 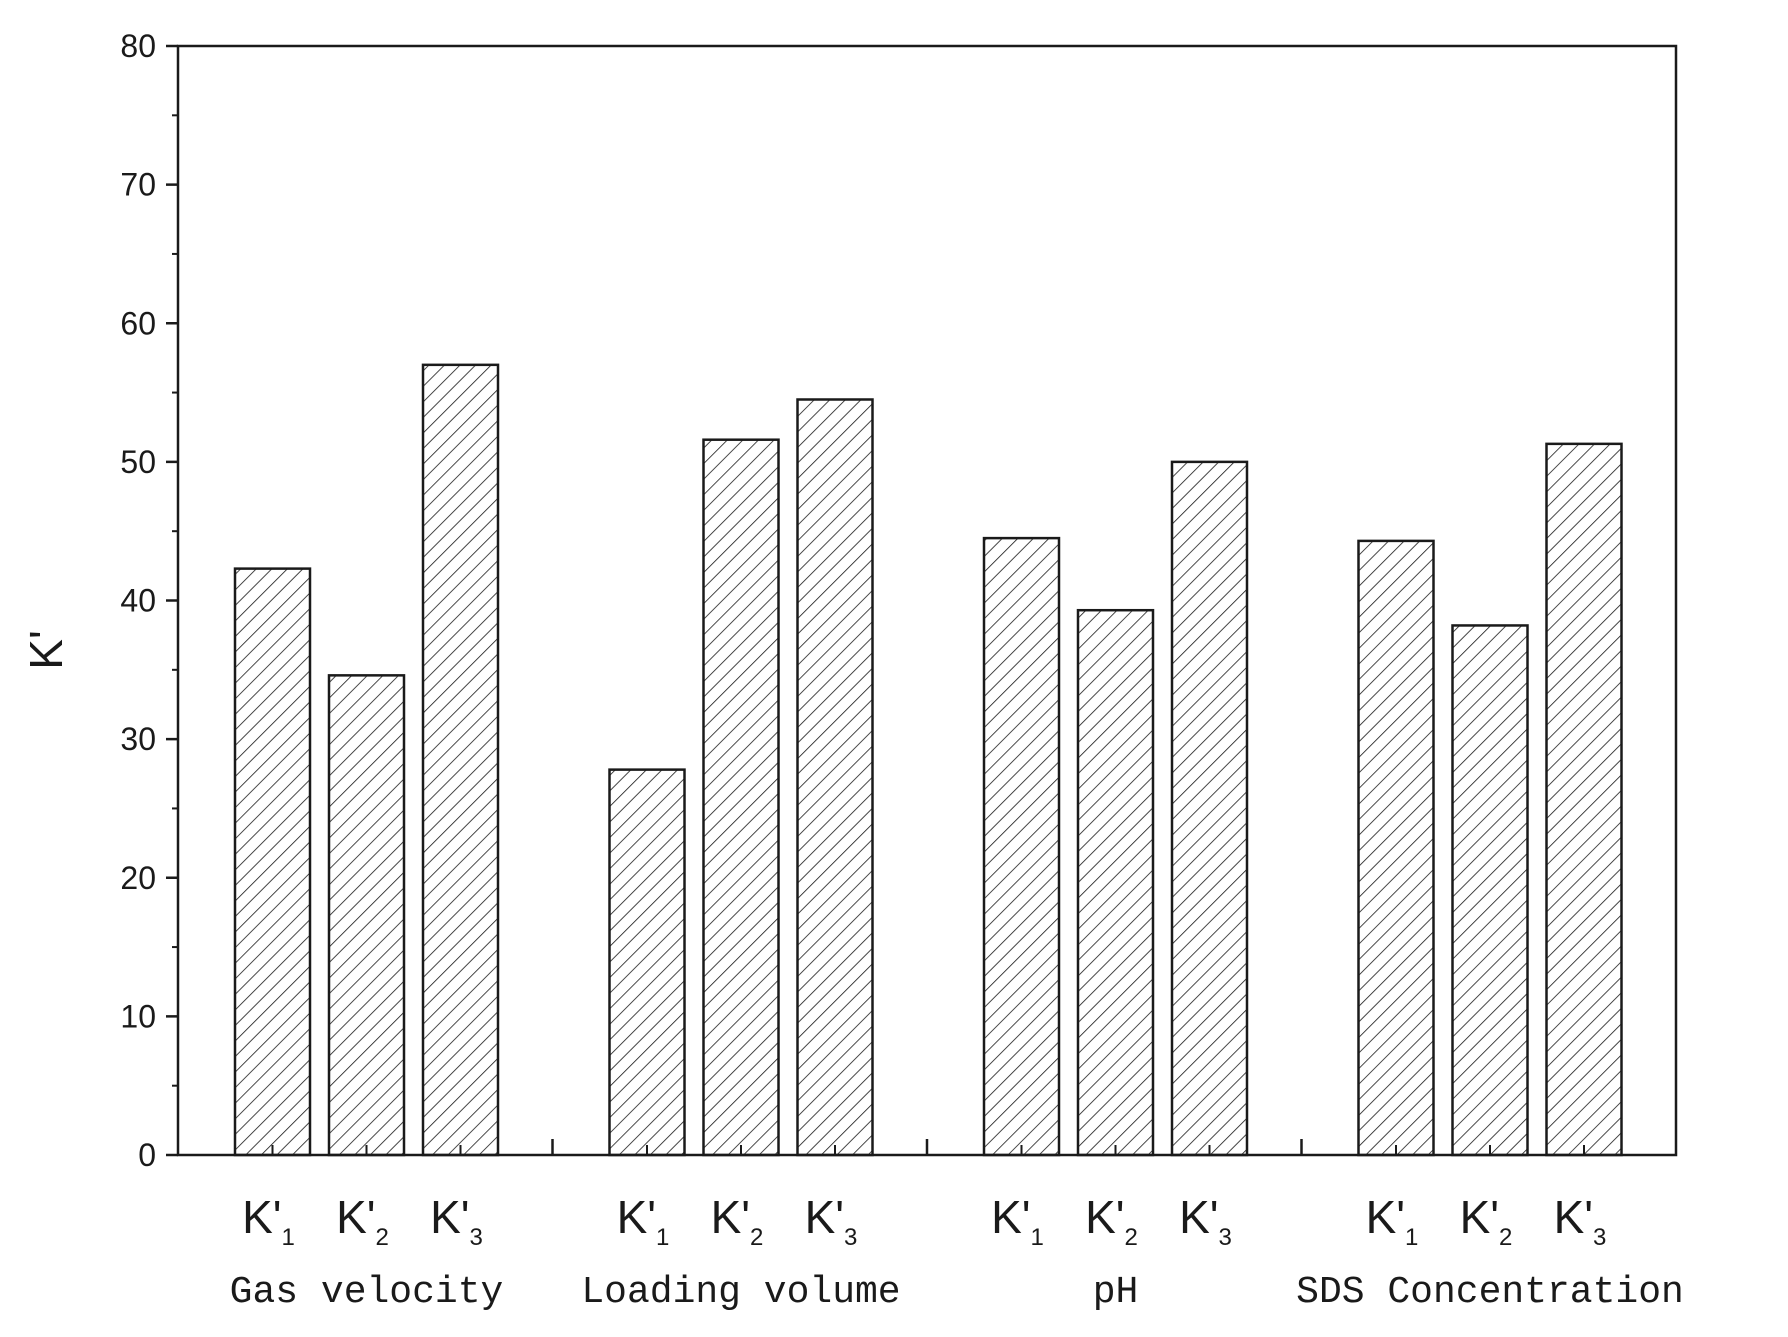 I want to click on y-tick-label: 30, so click(x=138, y=739).